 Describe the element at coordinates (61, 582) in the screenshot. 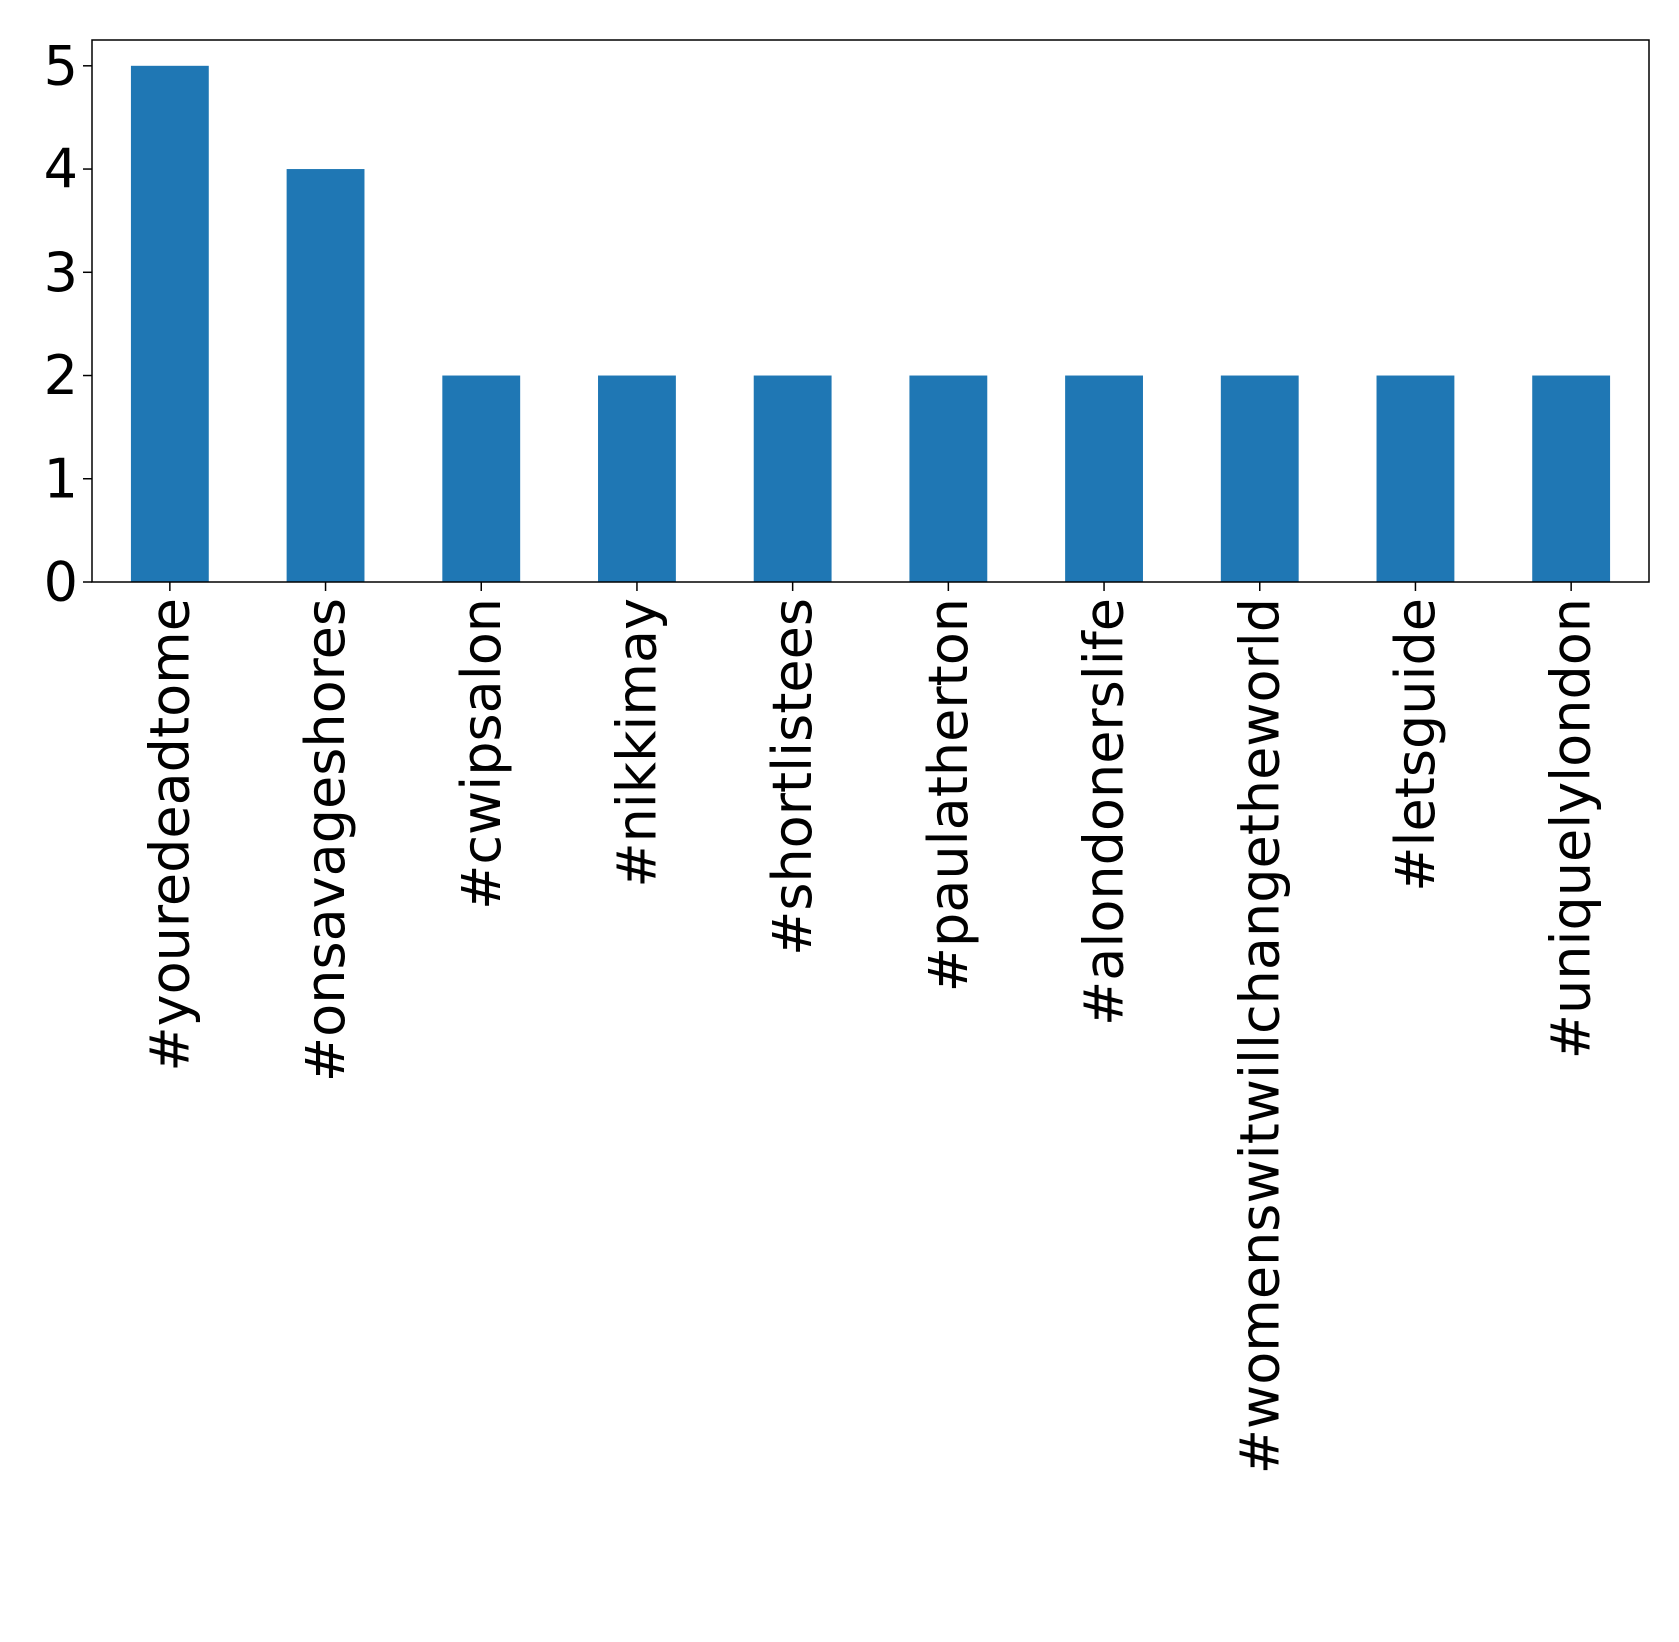

I see `y-tick-label-0: 0` at that location.